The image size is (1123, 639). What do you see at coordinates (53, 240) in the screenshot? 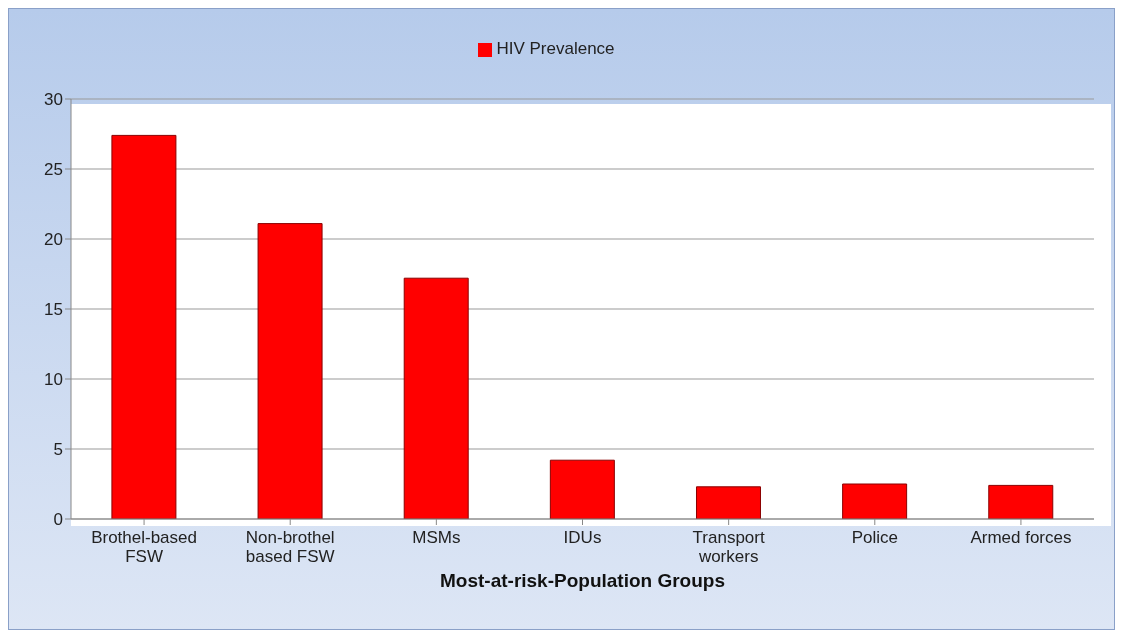
I see `y-tick-label: 20` at bounding box center [53, 240].